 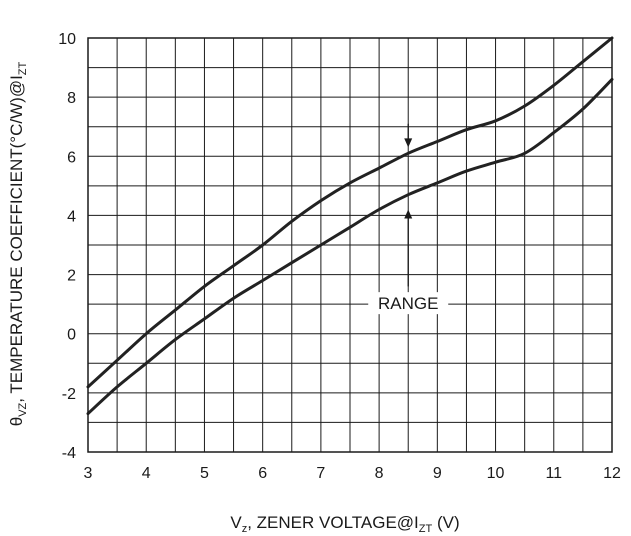 What do you see at coordinates (379, 473) in the screenshot?
I see `x-tick-label: 8` at bounding box center [379, 473].